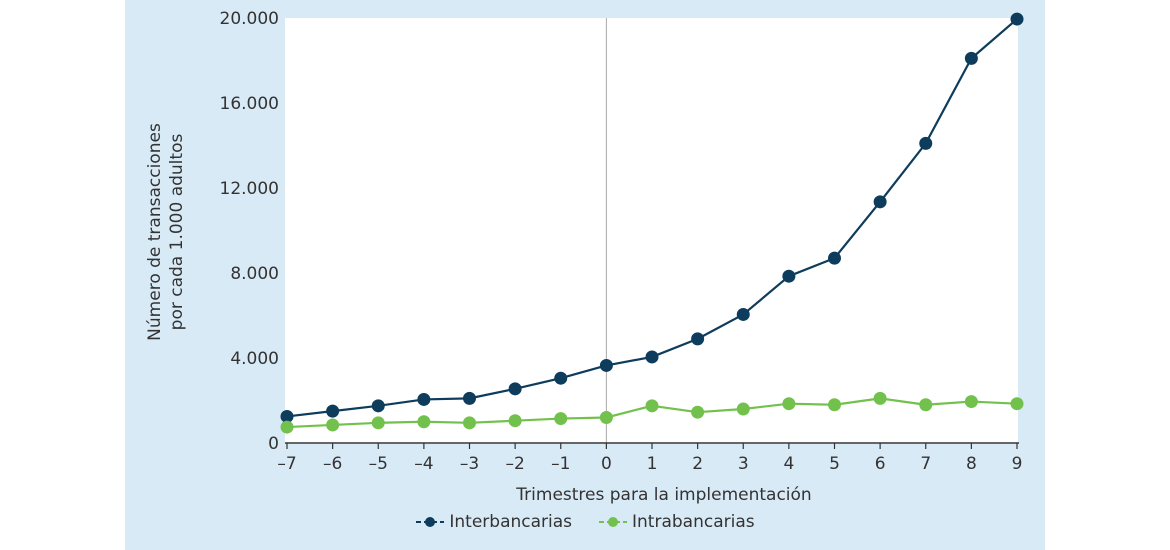  Describe the element at coordinates (514, 464) in the screenshot. I see `x-tick-label: –2` at that location.